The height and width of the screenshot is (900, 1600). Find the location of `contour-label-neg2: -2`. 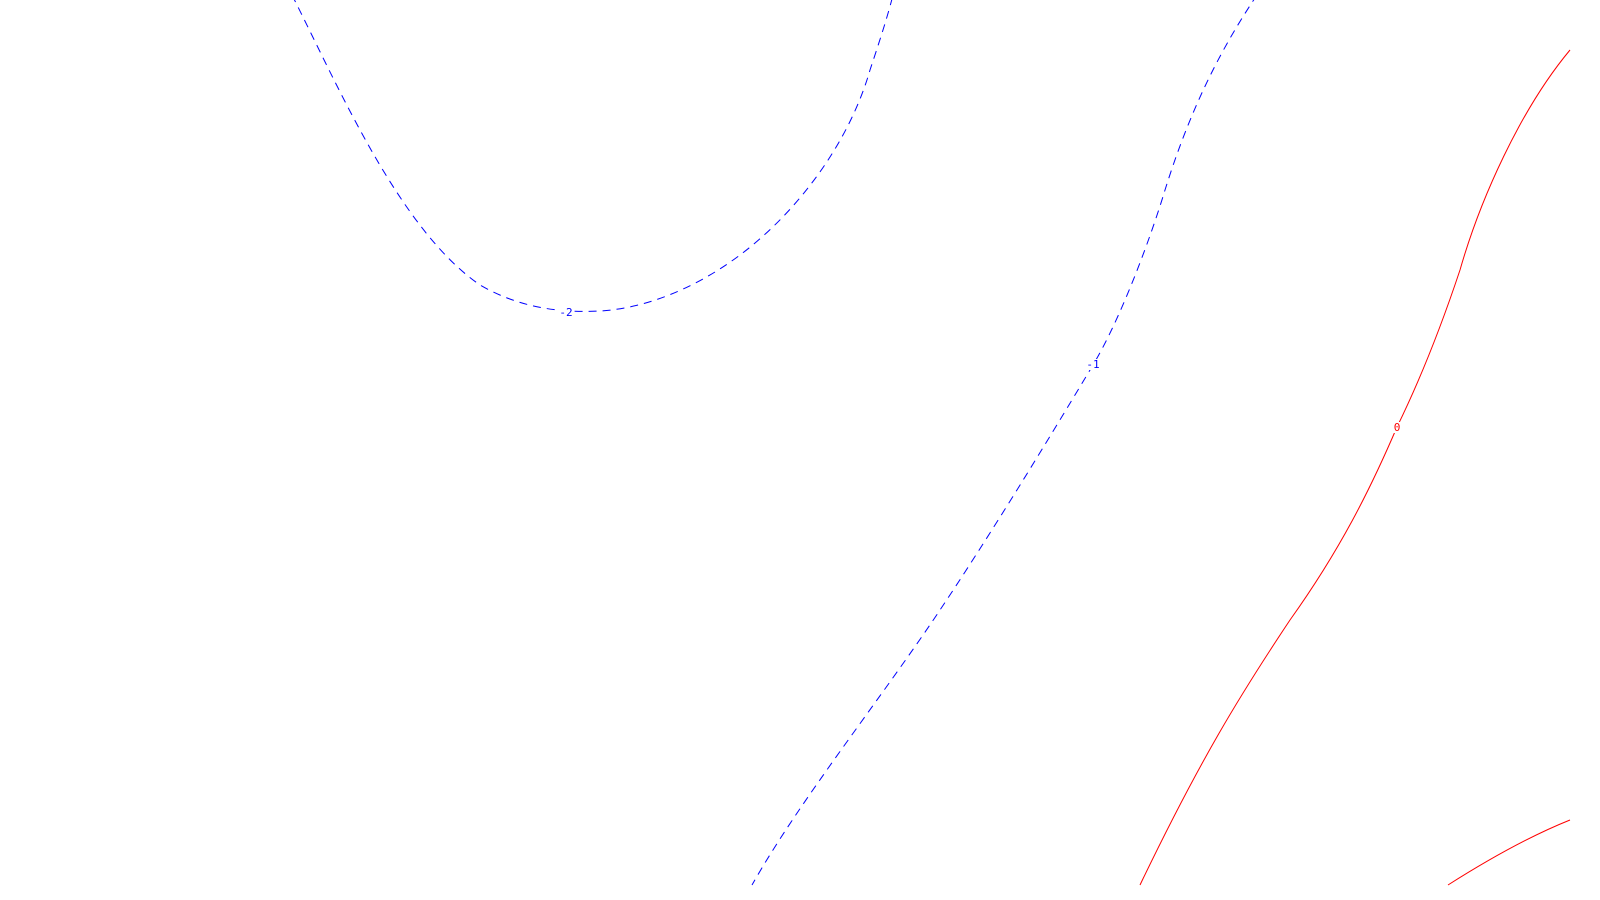

contour-label-neg2: -2 is located at coordinates (565, 312).